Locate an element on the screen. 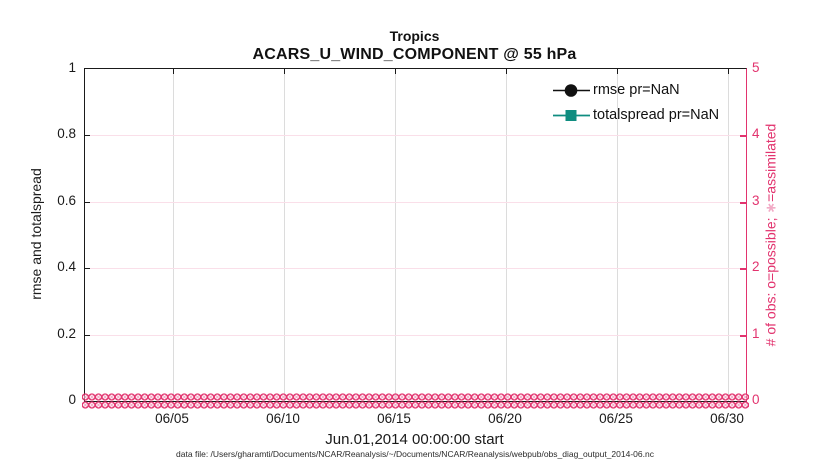 Image resolution: width=830 pixels, height=470 pixels. legend-item-rmse: rmse pr=NaN is located at coordinates (636, 90).